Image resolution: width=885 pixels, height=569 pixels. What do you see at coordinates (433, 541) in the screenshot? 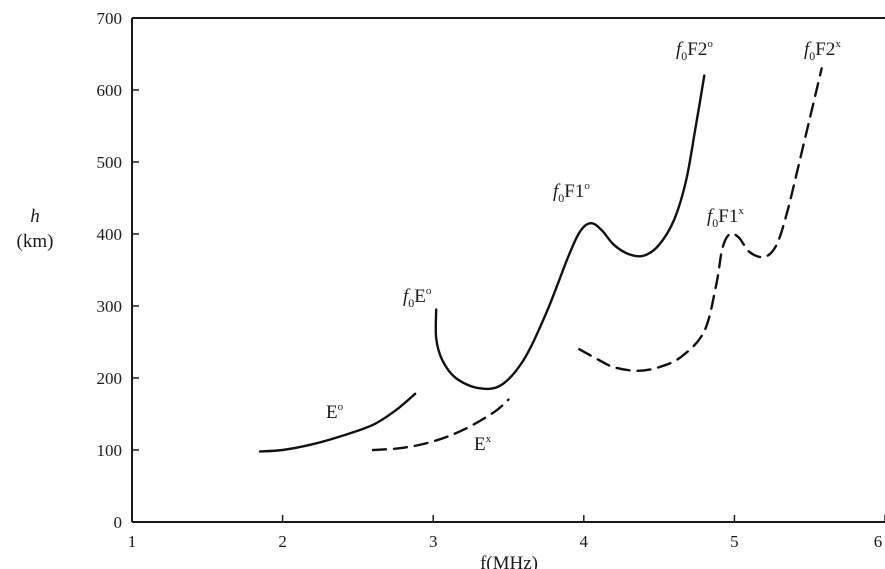
I see `x-tick-label: 3` at bounding box center [433, 541].